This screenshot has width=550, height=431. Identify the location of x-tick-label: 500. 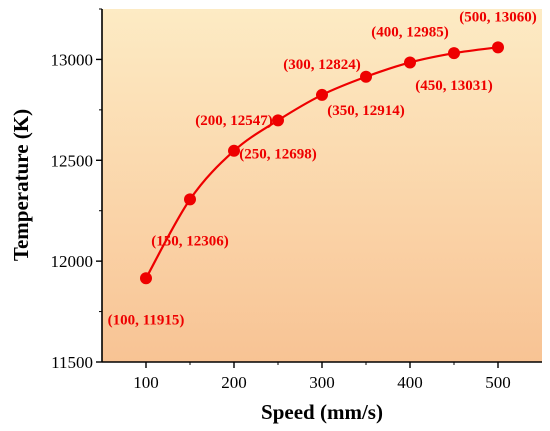
(498, 382).